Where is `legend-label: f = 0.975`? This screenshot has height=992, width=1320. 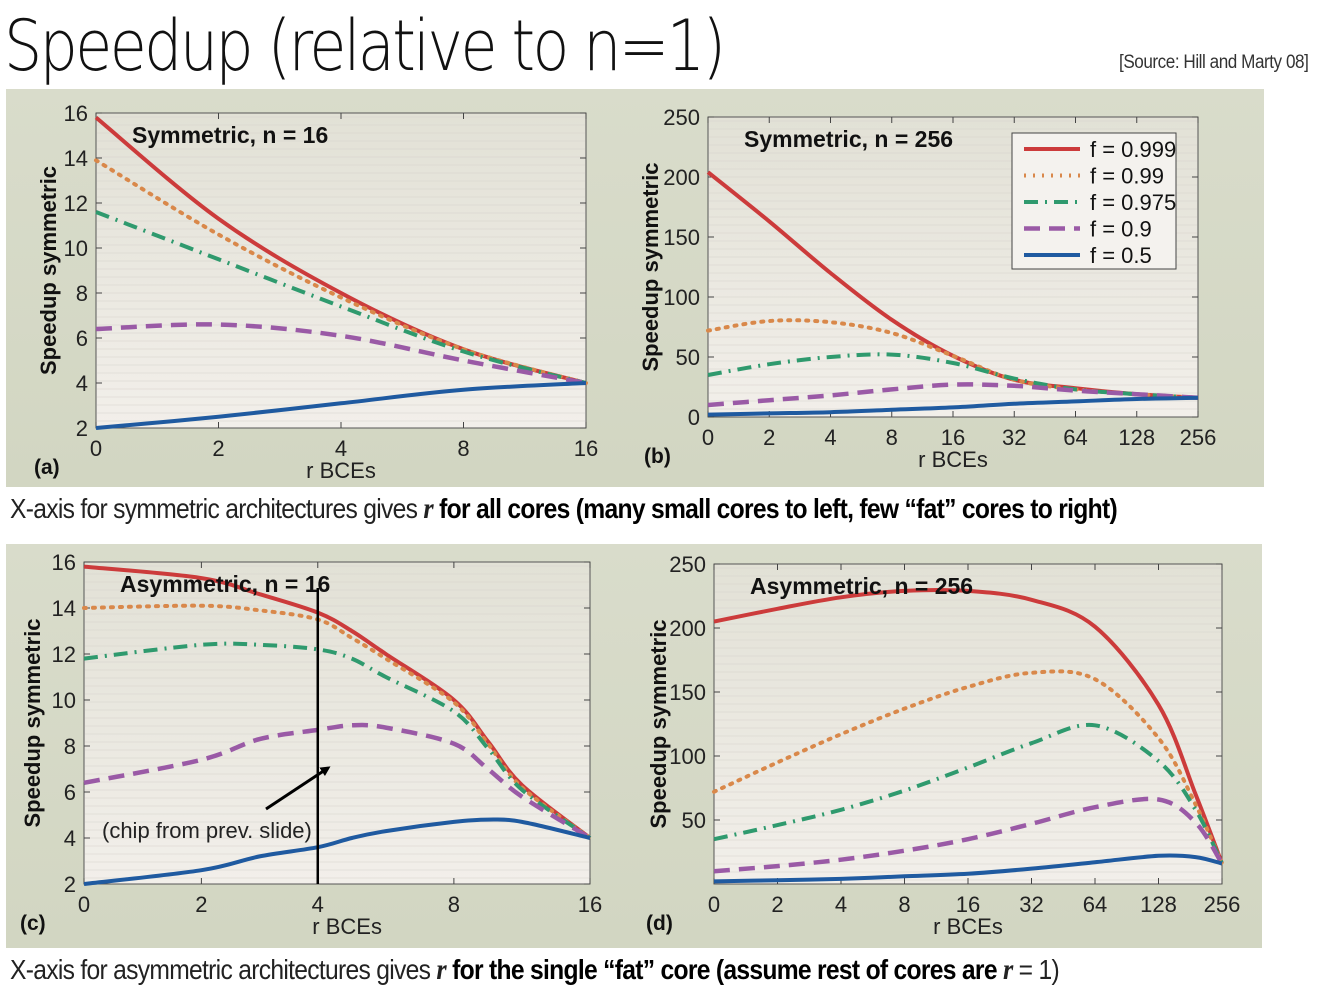
legend-label: f = 0.975 is located at coordinates (1133, 202).